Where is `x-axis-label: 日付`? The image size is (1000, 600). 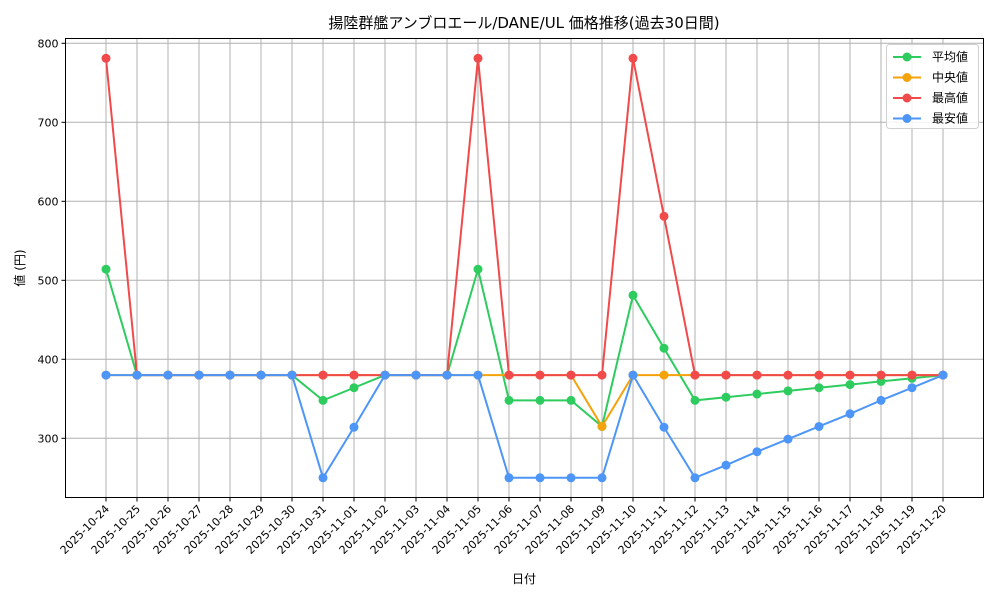
x-axis-label: 日付 is located at coordinates (524, 579).